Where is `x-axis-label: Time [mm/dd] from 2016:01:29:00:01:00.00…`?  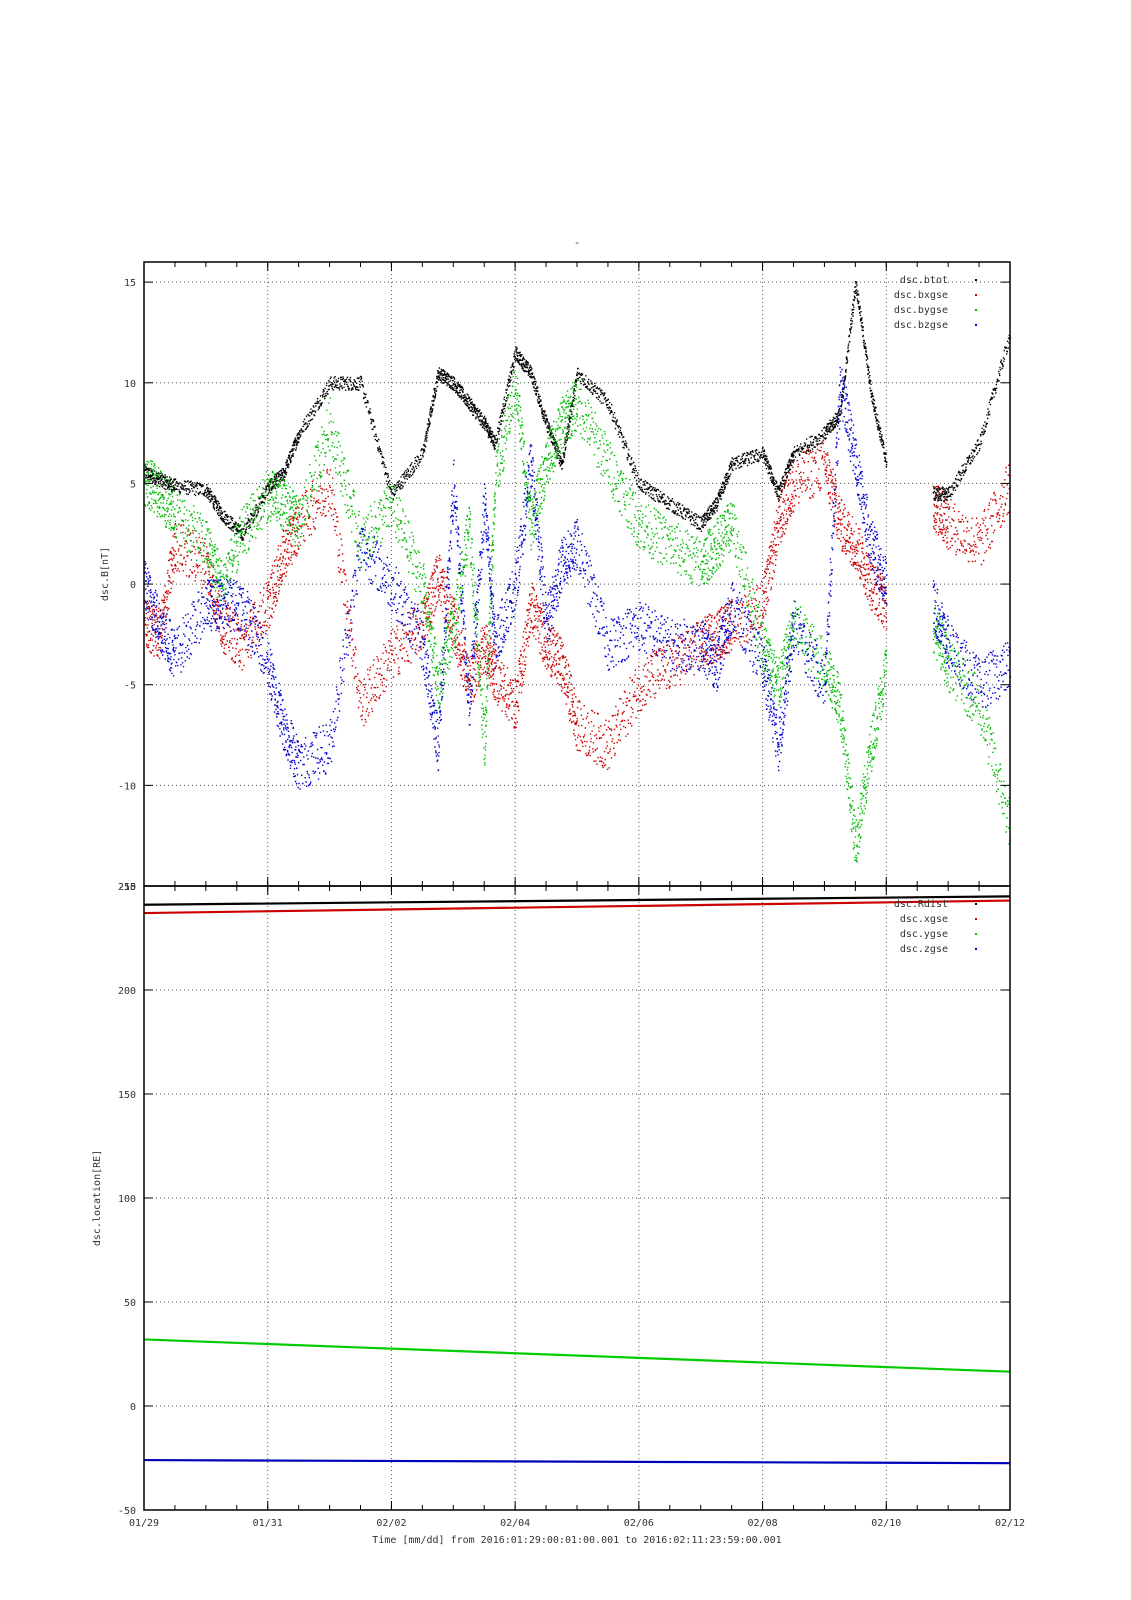 x-axis-label: Time [mm/dd] from 2016:01:29:00:01:00.00… is located at coordinates (576, 1540).